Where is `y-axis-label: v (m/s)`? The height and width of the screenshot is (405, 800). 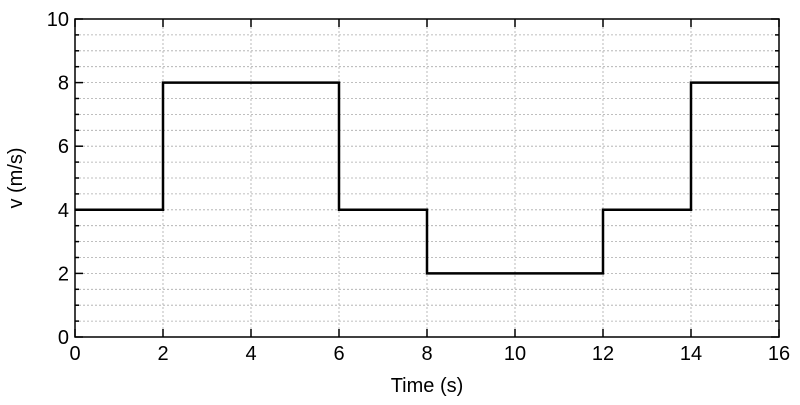
y-axis-label: v (m/s) is located at coordinates (16, 177).